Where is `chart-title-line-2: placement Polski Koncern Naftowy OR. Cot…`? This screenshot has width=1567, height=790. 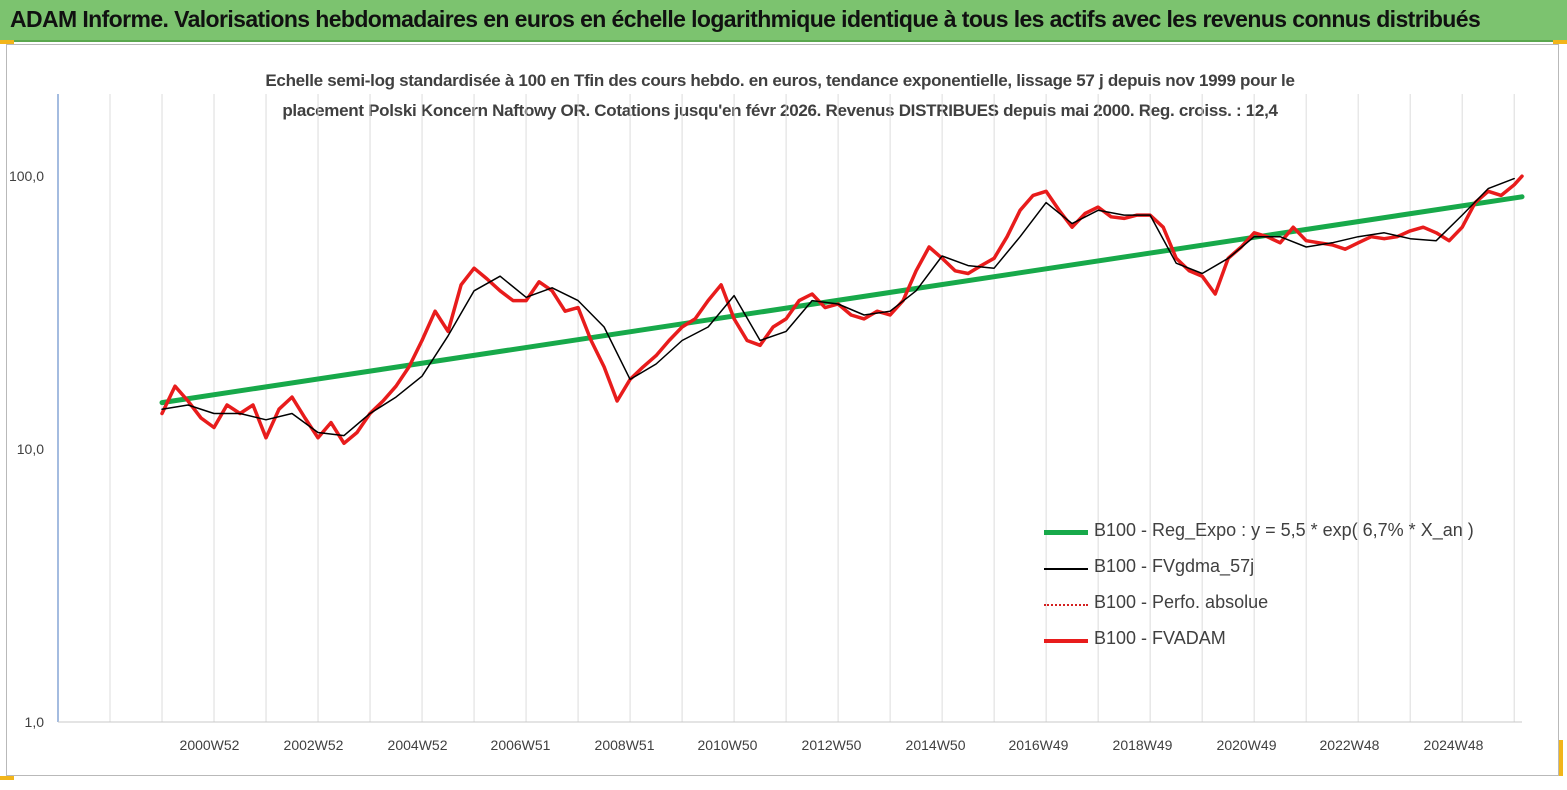 chart-title-line-2: placement Polski Koncern Naftowy OR. Cot… is located at coordinates (780, 110).